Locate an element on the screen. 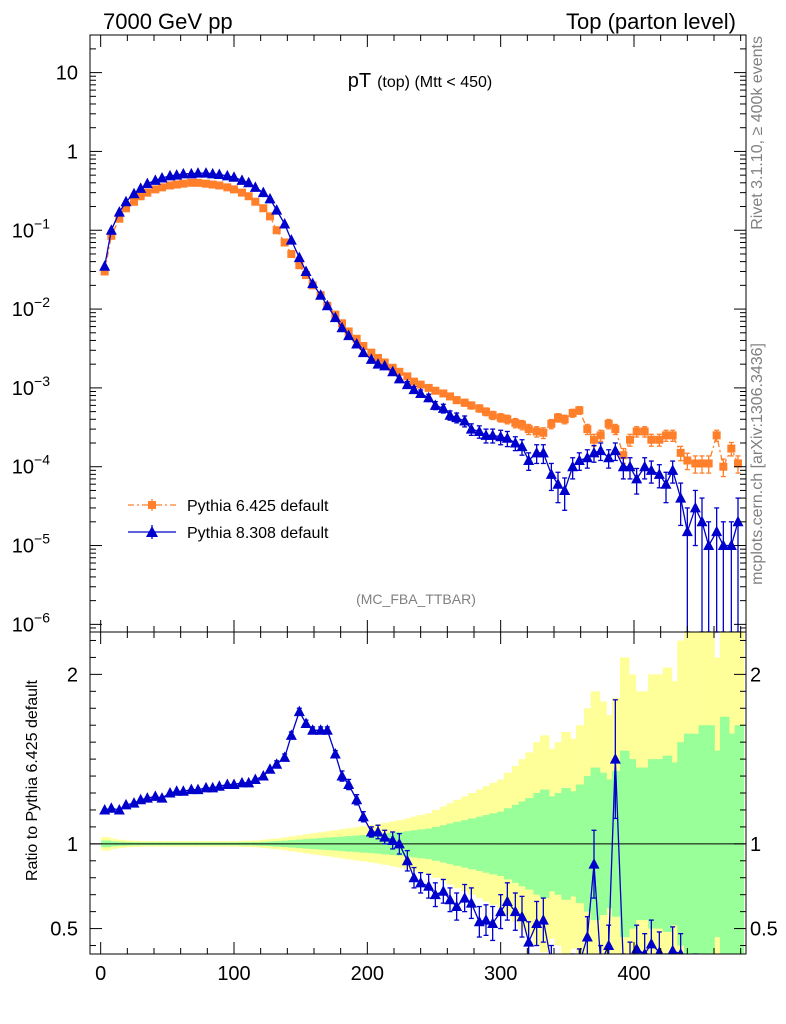  x-tick-label: 100 is located at coordinates (233, 974).